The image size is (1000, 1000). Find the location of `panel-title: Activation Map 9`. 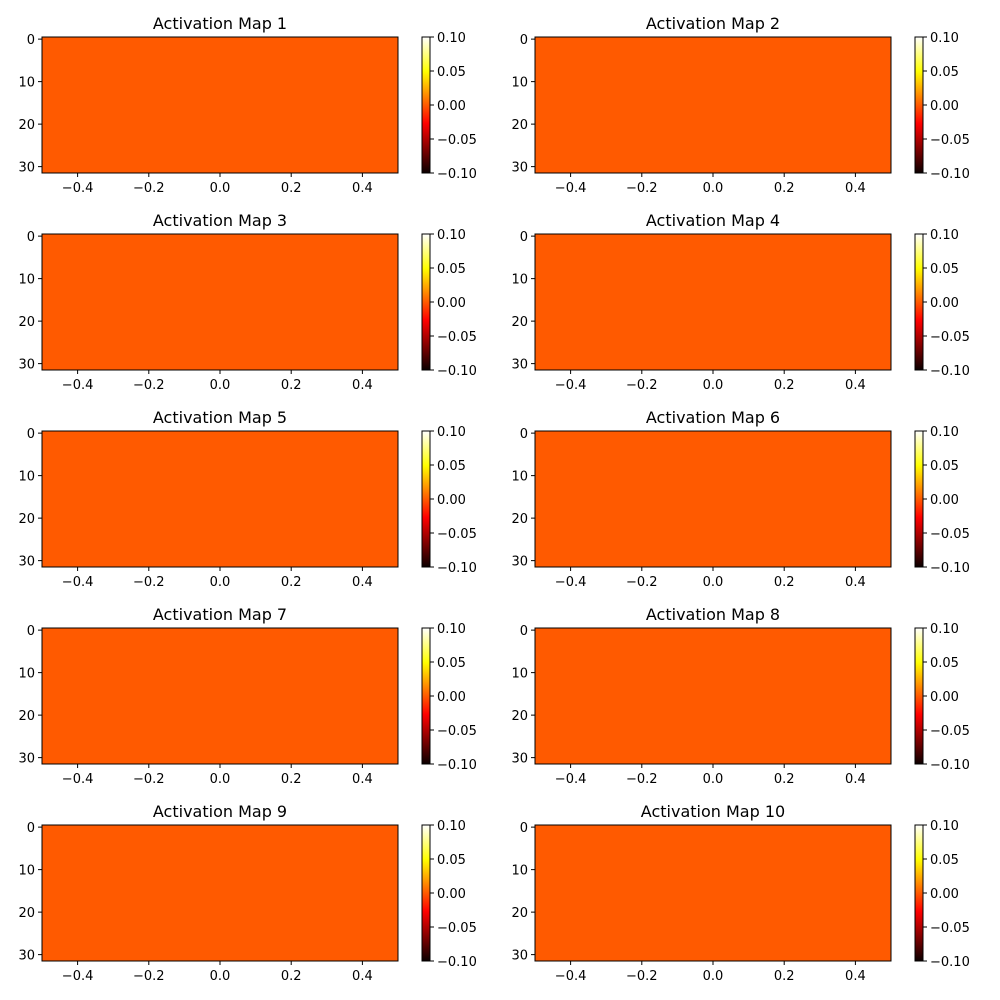

panel-title: Activation Map 9 is located at coordinates (220, 811).